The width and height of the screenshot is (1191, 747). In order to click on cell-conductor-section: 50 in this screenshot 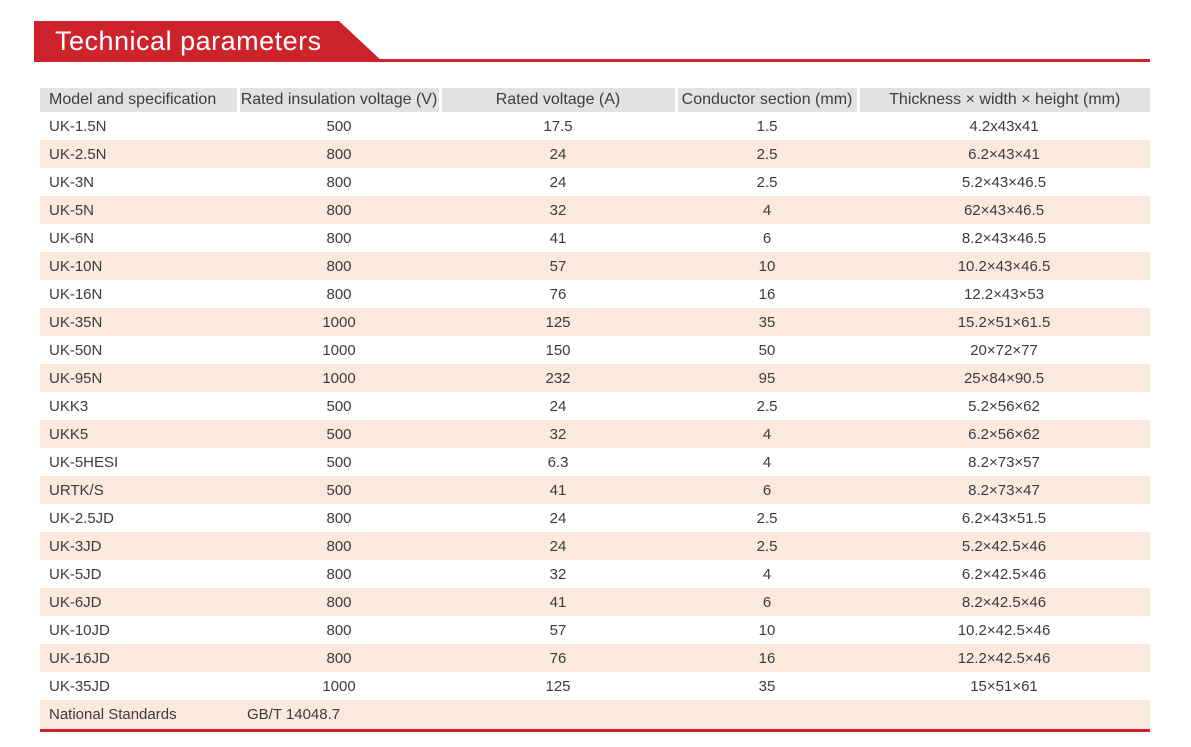, I will do `click(767, 350)`.